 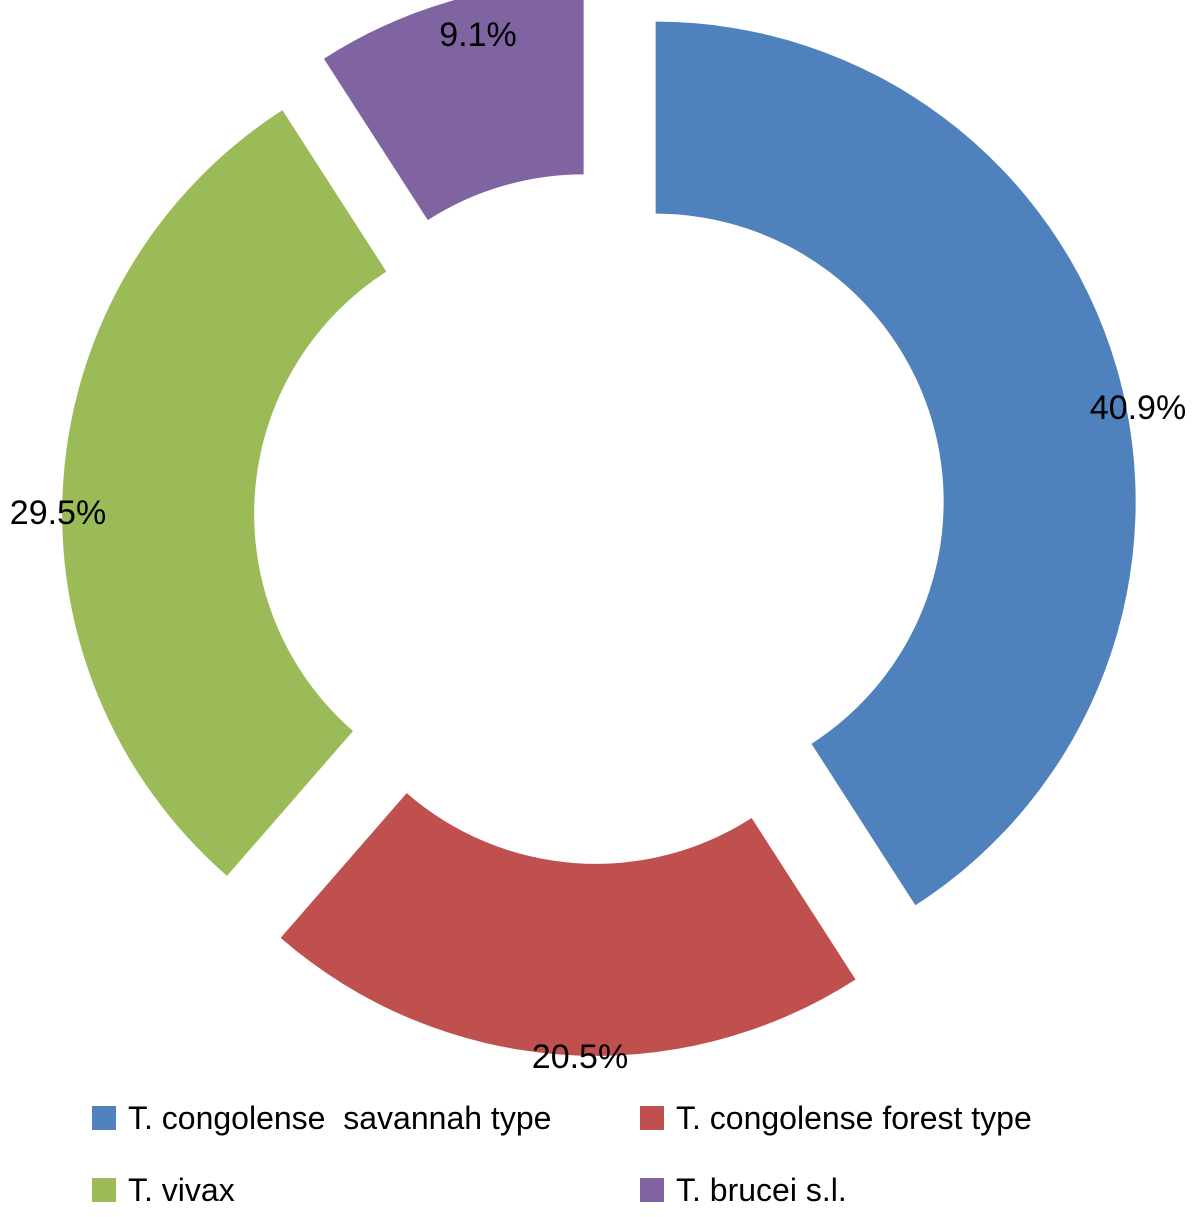 What do you see at coordinates (340, 1117) in the screenshot?
I see `legend-label: T. congolense savannah type` at bounding box center [340, 1117].